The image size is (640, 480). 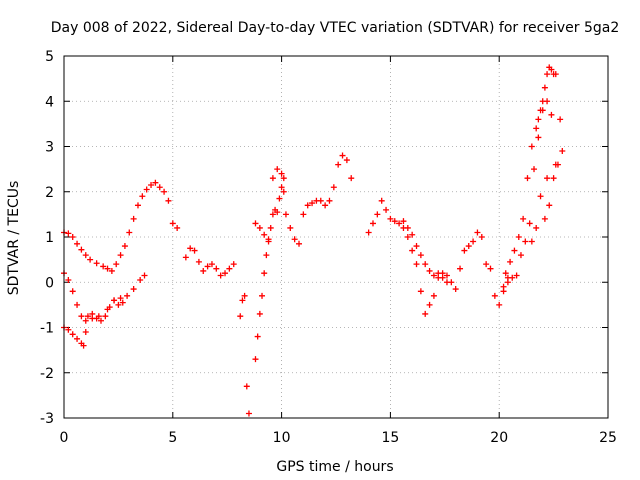 I want to click on series-track-g, so click(x=303, y=199).